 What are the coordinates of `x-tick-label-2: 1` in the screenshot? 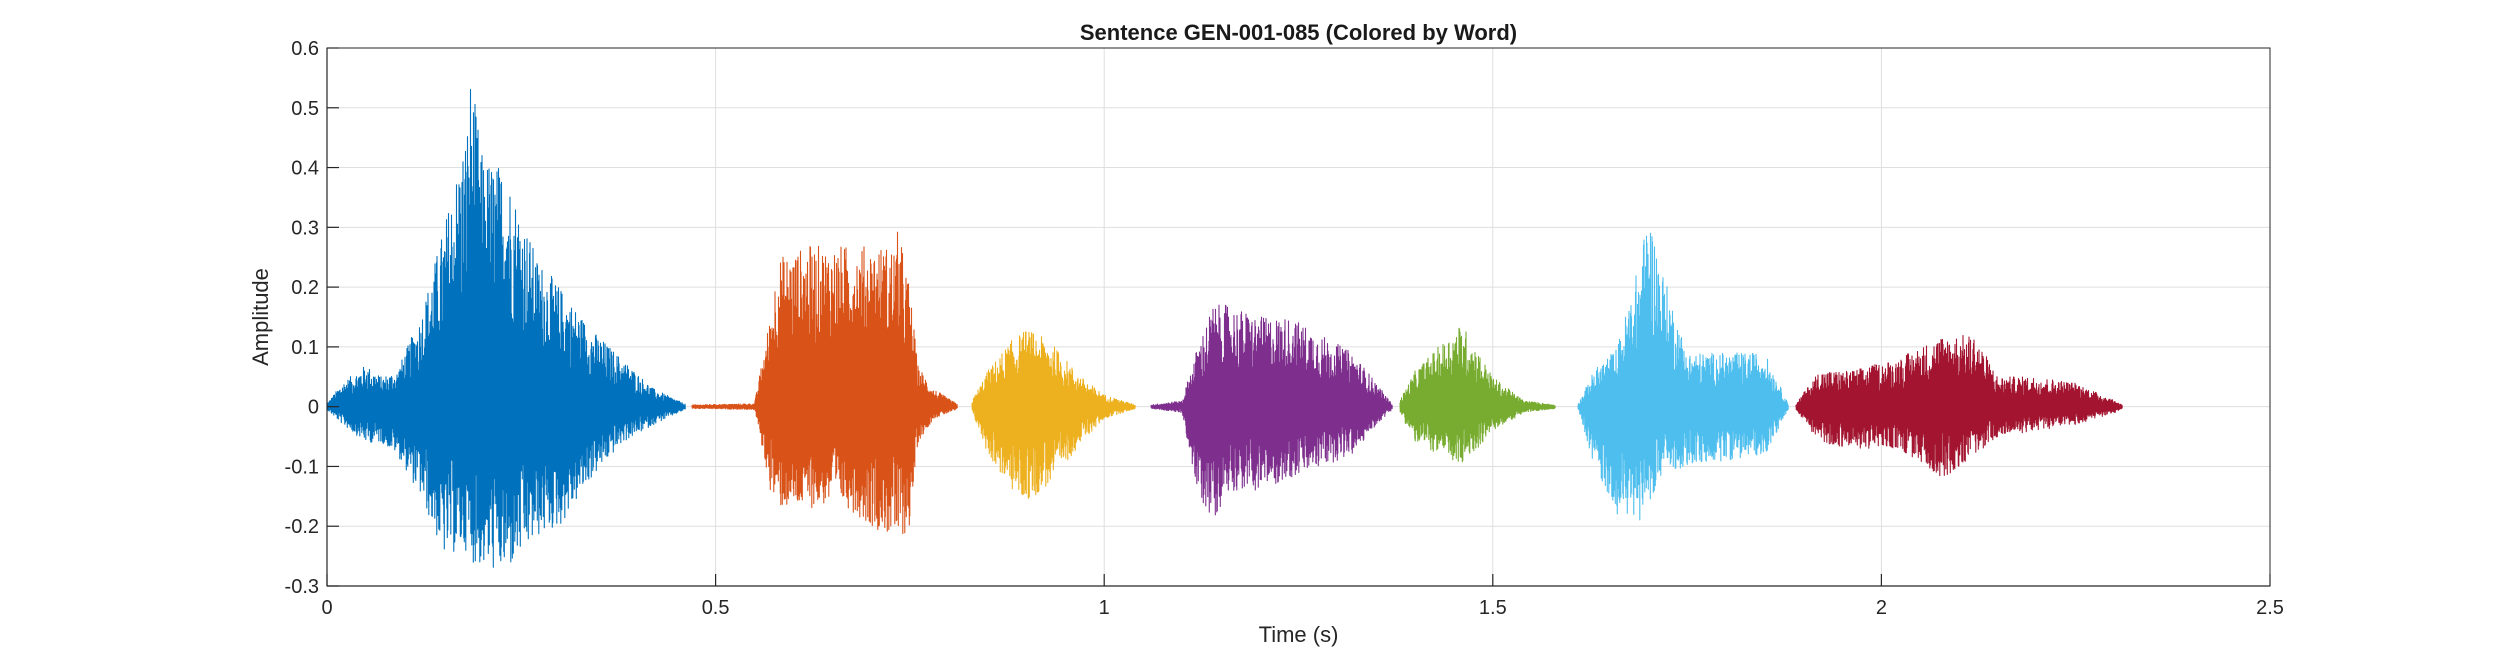 It's located at (1104, 608).